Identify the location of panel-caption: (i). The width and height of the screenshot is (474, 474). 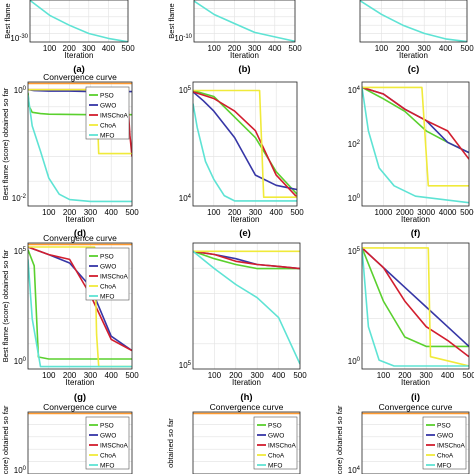
(415, 397).